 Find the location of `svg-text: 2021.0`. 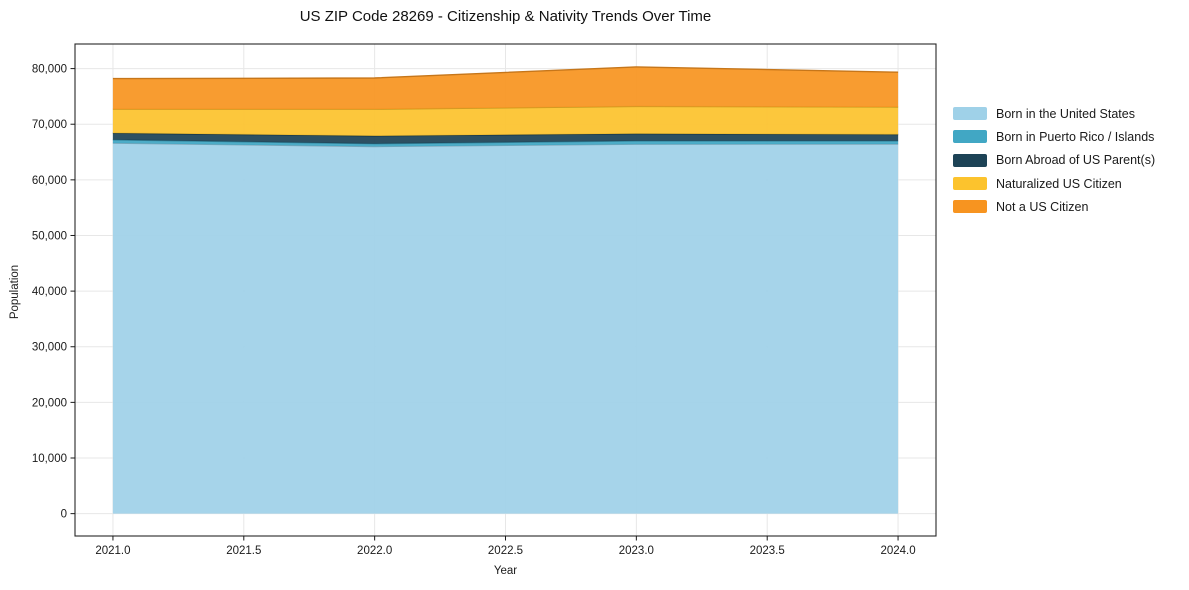

svg-text: 2021.0 is located at coordinates (112, 551).